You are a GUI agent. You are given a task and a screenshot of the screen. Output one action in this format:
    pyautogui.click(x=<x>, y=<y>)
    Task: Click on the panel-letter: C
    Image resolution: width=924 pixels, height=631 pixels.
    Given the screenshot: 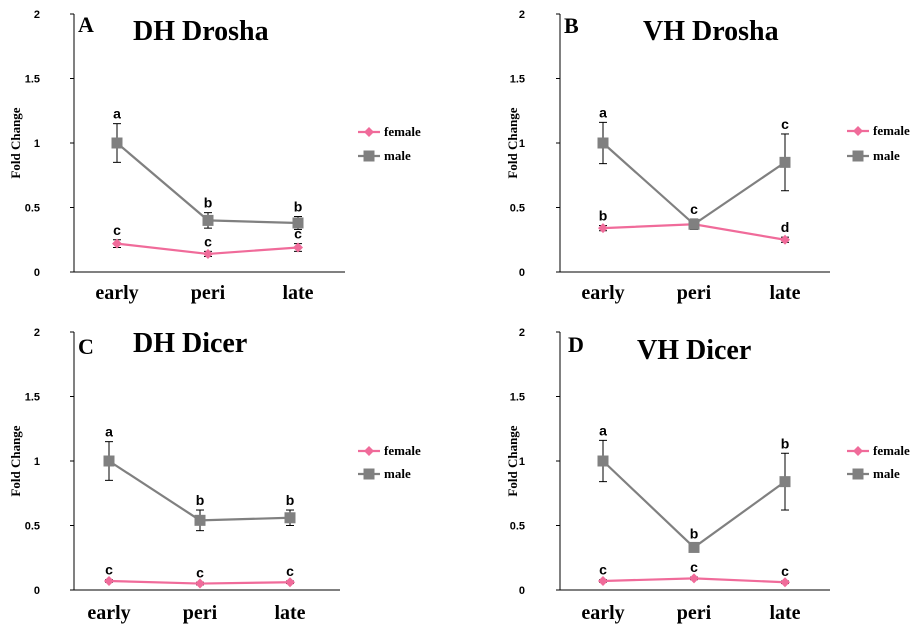 What is the action you would take?
    pyautogui.click(x=86, y=346)
    